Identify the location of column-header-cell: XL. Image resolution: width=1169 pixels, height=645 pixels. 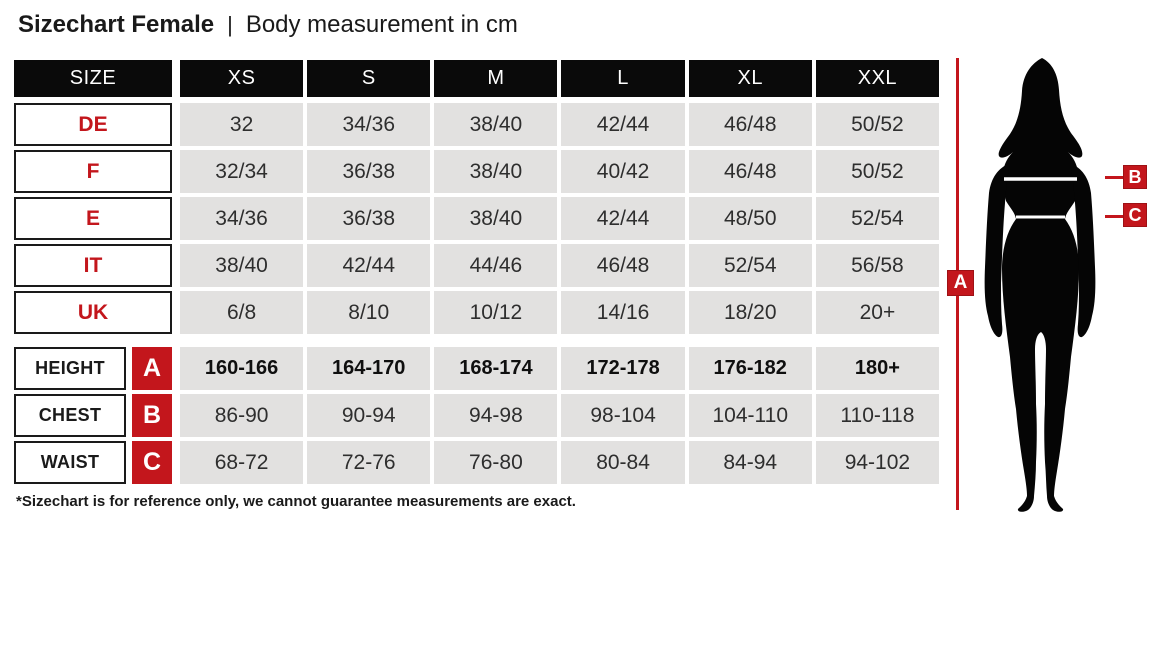
(750, 78).